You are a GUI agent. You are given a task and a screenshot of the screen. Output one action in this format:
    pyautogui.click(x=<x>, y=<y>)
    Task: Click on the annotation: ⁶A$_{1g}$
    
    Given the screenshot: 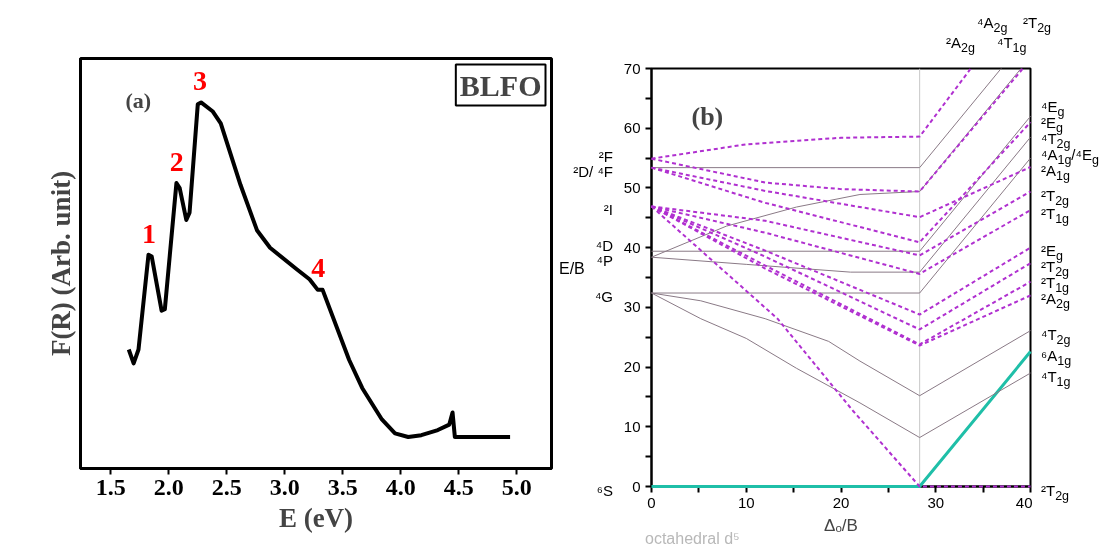 What is the action you would take?
    pyautogui.click(x=1056, y=358)
    